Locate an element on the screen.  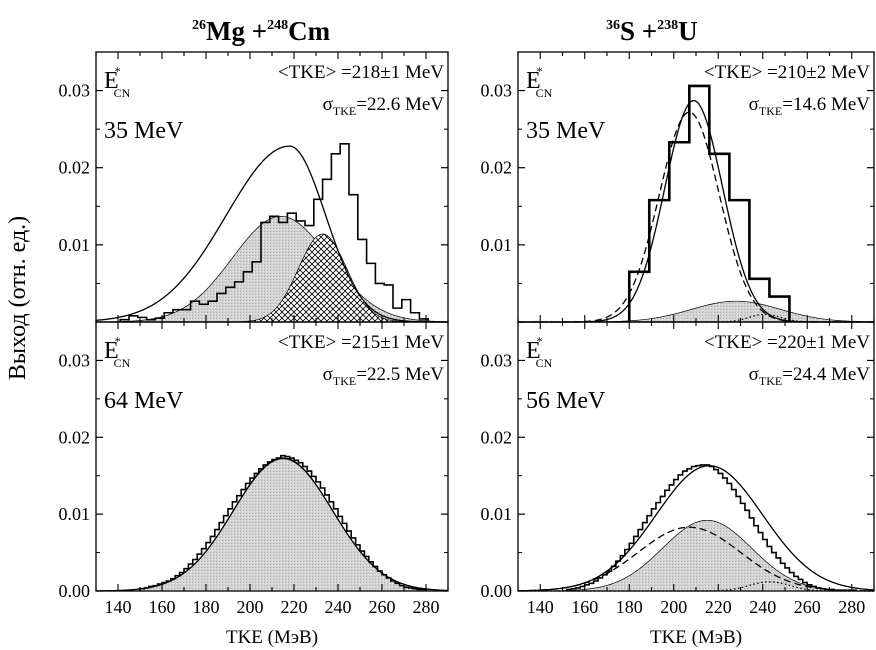
curve-dashed is located at coordinates (696, 559).